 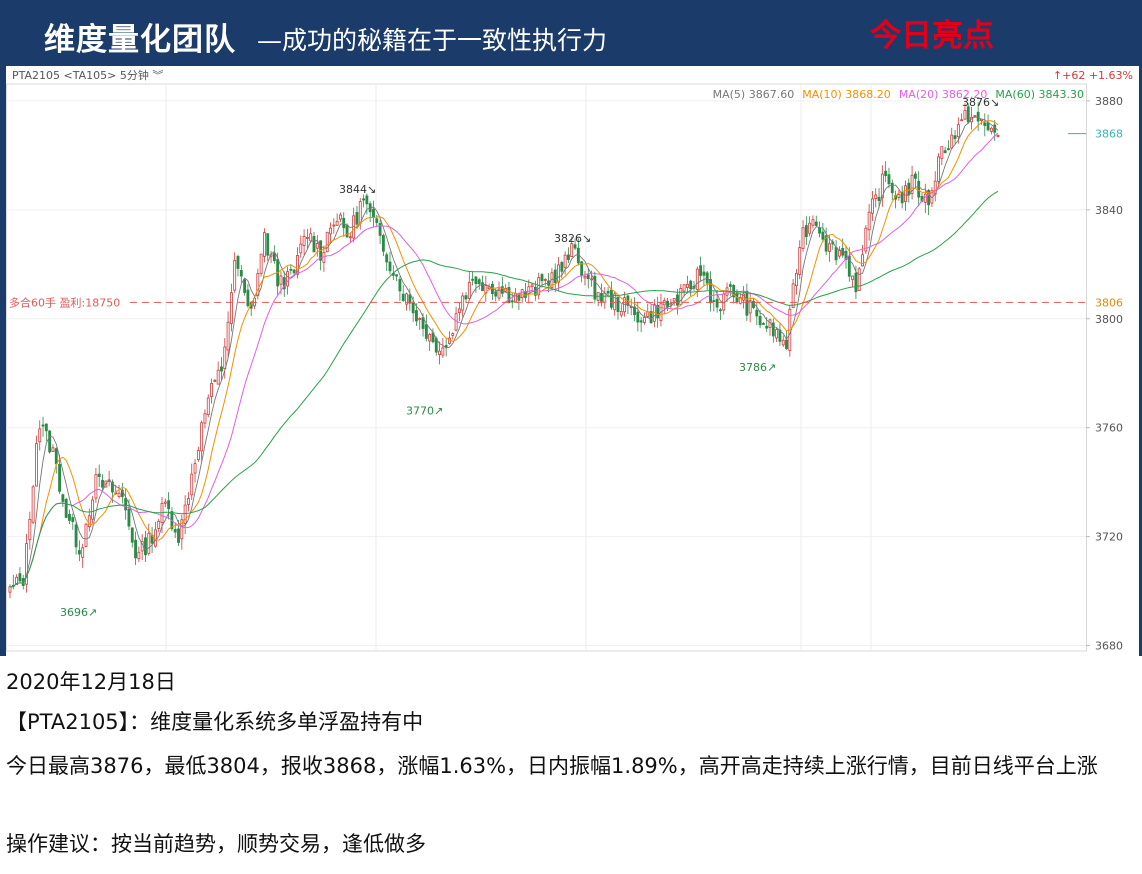 What do you see at coordinates (1108, 302) in the screenshot?
I see `position-price-bg` at bounding box center [1108, 302].